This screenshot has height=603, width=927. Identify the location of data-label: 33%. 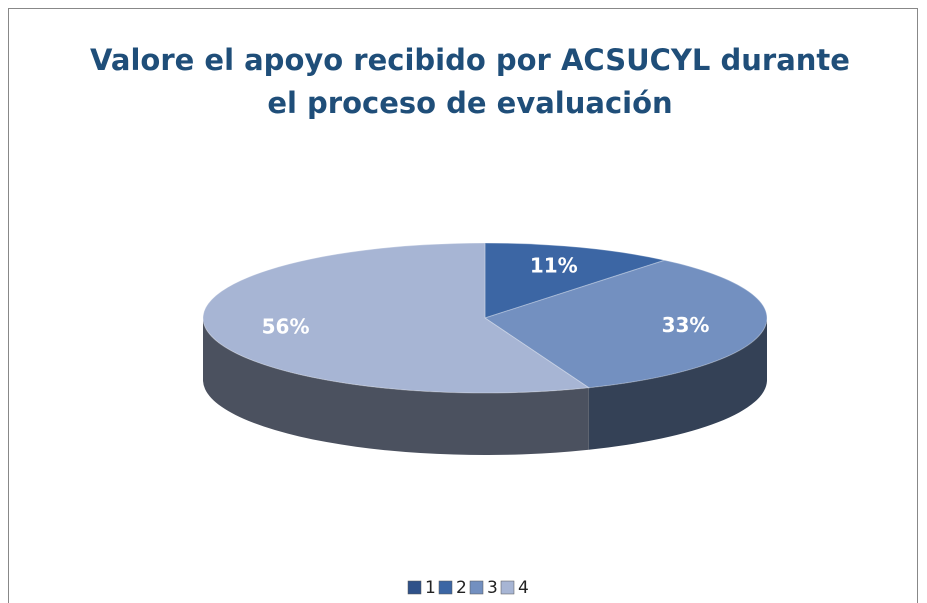
(686, 325).